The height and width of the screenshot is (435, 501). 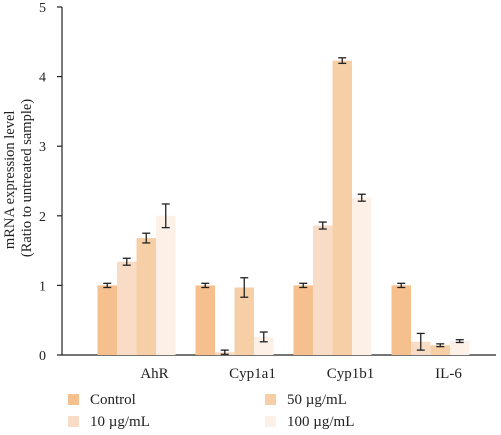 What do you see at coordinates (317, 400) in the screenshot?
I see `legend-label: 50 µg/mL` at bounding box center [317, 400].